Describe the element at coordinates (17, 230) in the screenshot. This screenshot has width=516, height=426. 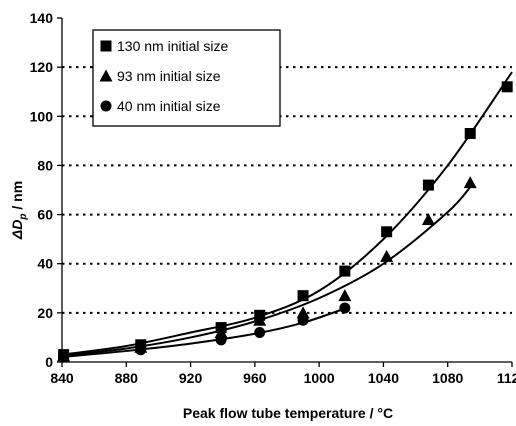
I see `y-axis-label-main: ΔD` at that location.